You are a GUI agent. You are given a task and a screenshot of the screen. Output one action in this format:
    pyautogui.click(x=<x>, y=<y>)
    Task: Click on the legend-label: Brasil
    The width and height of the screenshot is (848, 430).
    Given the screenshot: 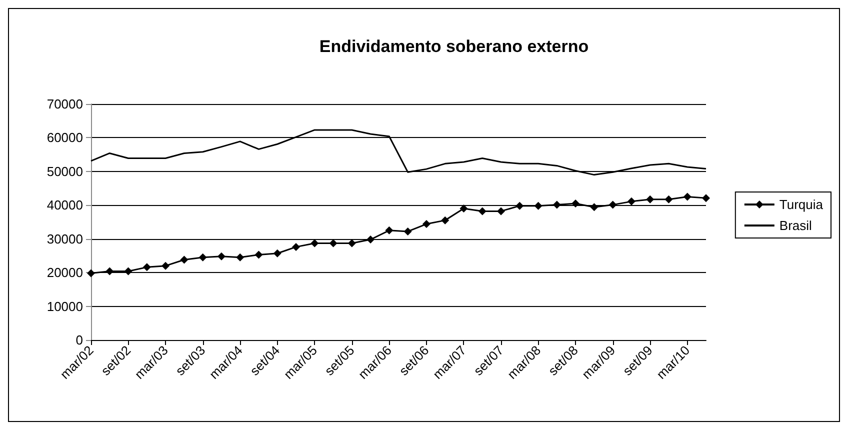 What is the action you would take?
    pyautogui.click(x=795, y=225)
    